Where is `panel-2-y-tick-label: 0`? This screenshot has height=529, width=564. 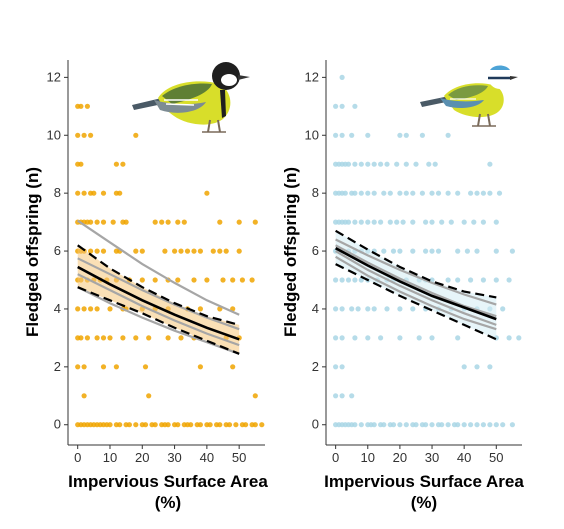 panel-2-y-tick-label: 0 is located at coordinates (315, 424).